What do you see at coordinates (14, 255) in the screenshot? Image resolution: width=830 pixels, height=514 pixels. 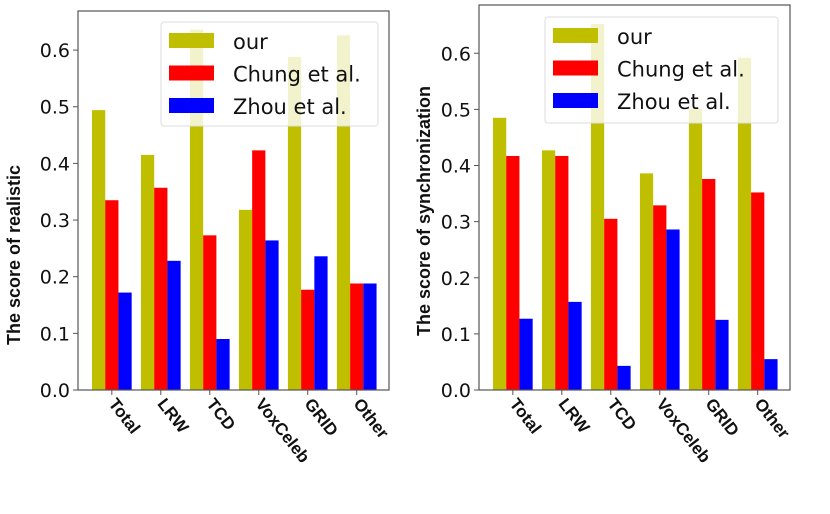 I see `y-axis-label: The score of realistic` at bounding box center [14, 255].